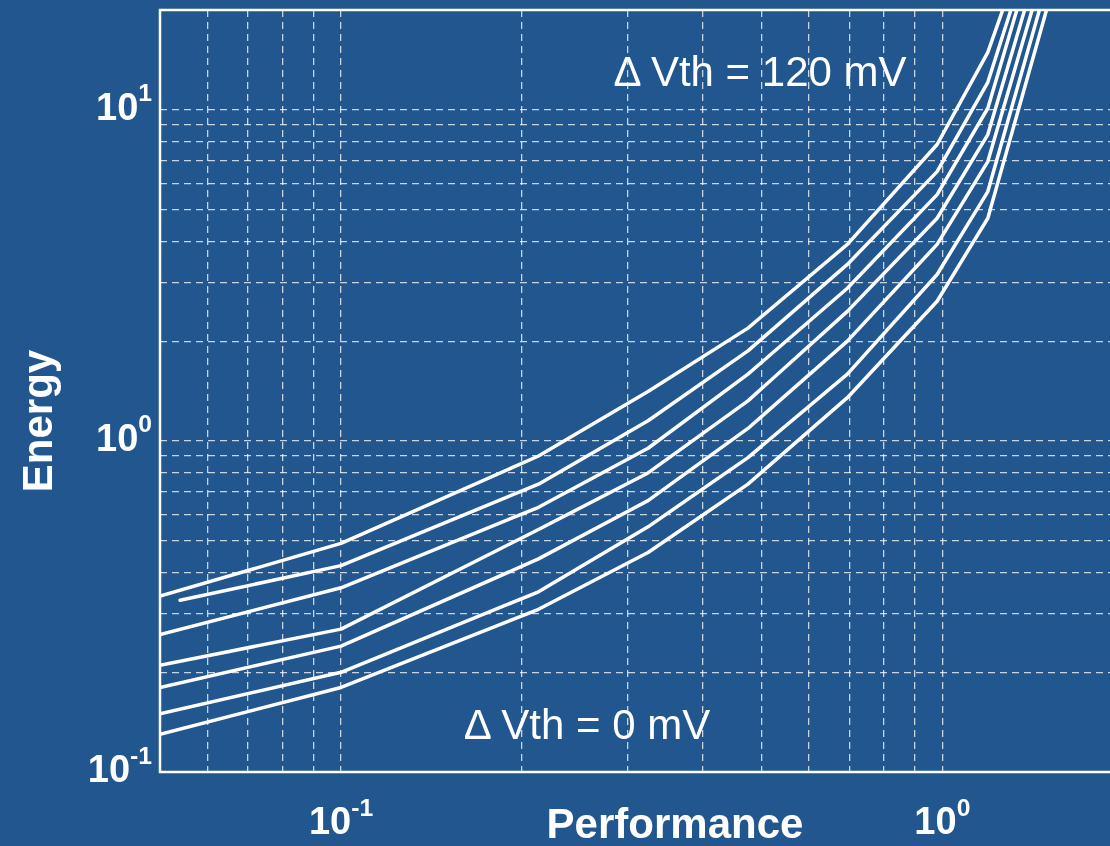  What do you see at coordinates (760, 71) in the screenshot?
I see `annotation: Δ Vth = 120 mV` at bounding box center [760, 71].